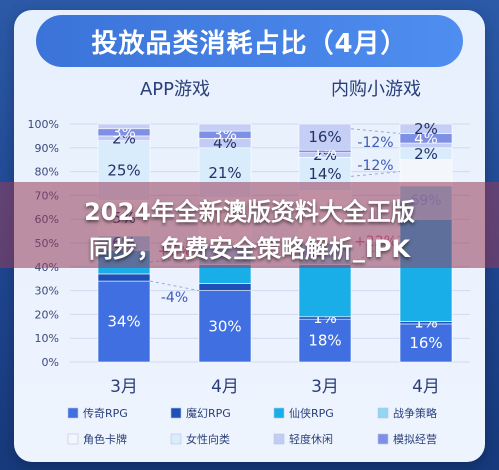 The width and height of the screenshot is (499, 470). What do you see at coordinates (415, 439) in the screenshot?
I see `legend-label: 模拟经营` at bounding box center [415, 439].